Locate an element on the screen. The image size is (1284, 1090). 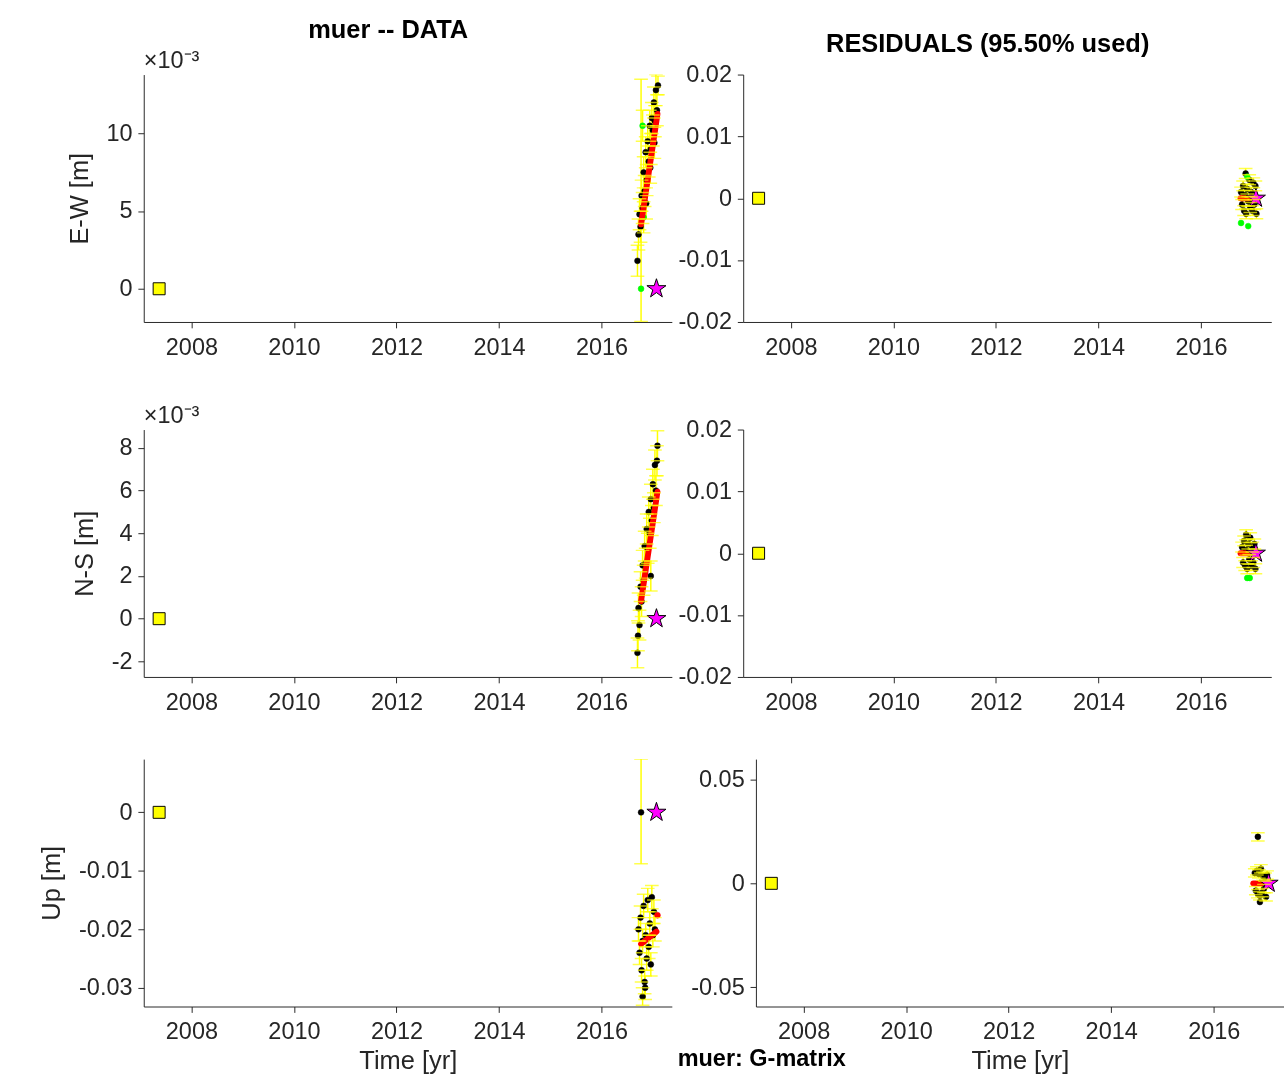
y-axis-title: N-S [m] is located at coordinates (84, 553).